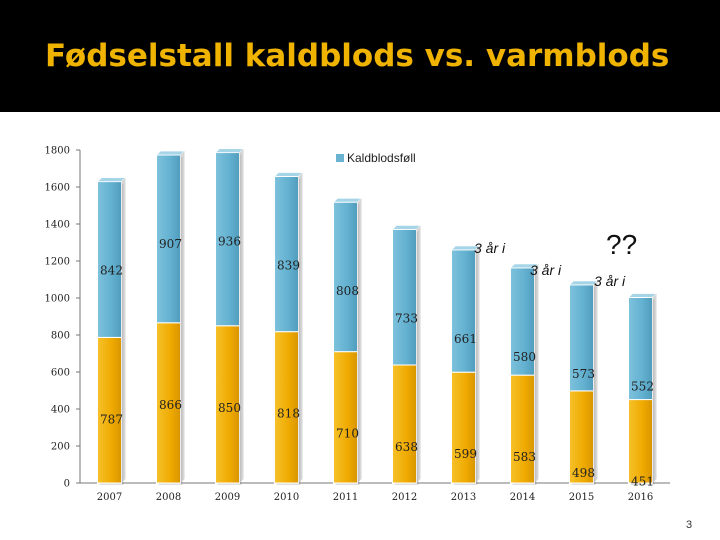 The height and width of the screenshot is (540, 720). What do you see at coordinates (404, 424) in the screenshot?
I see `bar-varmblods-2012` at bounding box center [404, 424].